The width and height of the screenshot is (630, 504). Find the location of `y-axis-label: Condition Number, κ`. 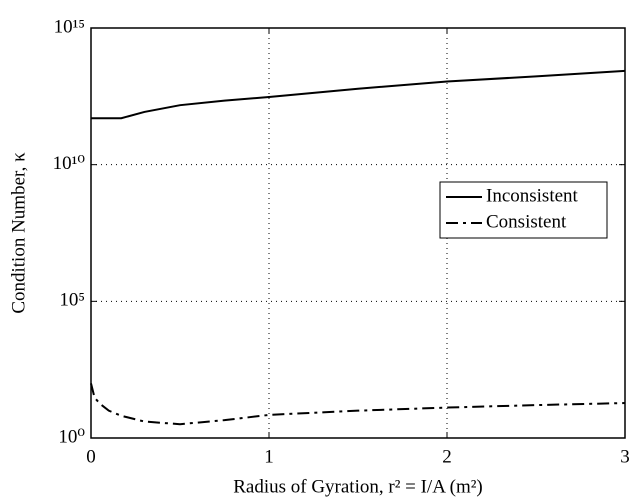

y-axis-label: Condition Number, κ is located at coordinates (18, 233).